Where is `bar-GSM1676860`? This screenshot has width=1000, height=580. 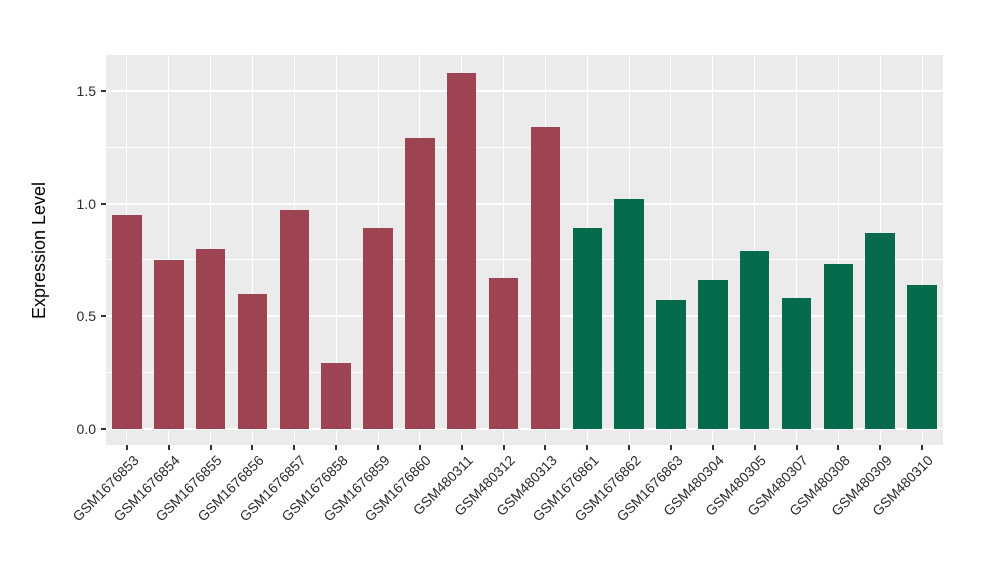
bar-GSM1676860 is located at coordinates (420, 283).